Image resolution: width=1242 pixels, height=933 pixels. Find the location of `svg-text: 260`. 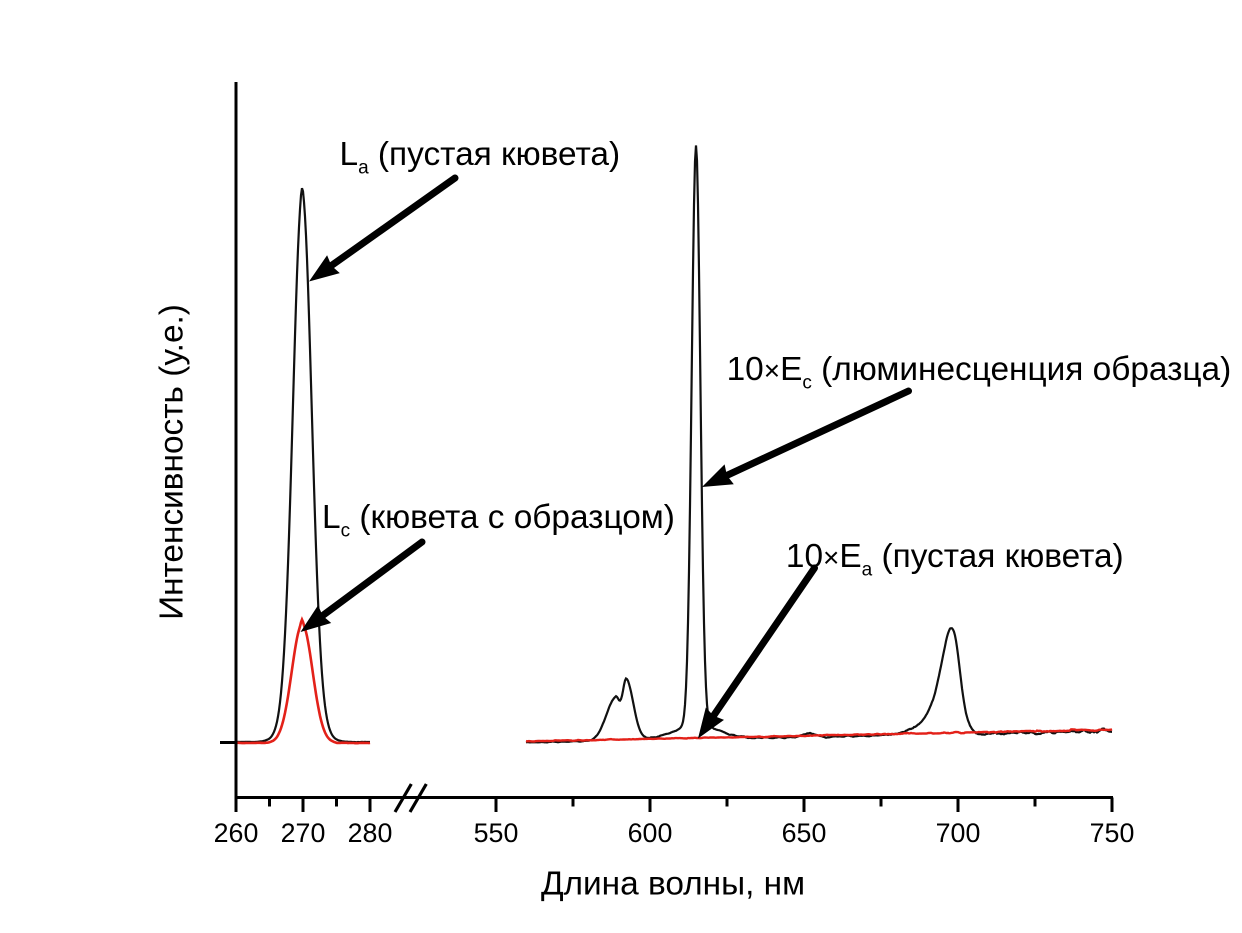

svg-text: 260 is located at coordinates (236, 833).